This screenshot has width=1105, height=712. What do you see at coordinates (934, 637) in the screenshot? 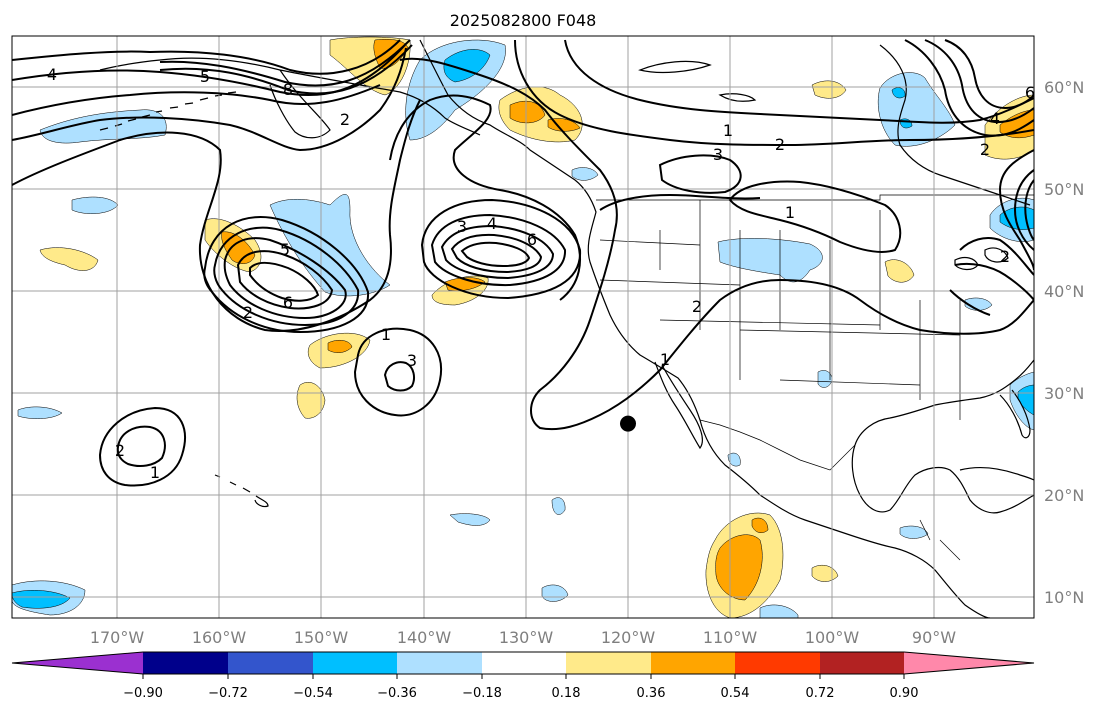
I see `lon-label: 90°W` at bounding box center [934, 637].